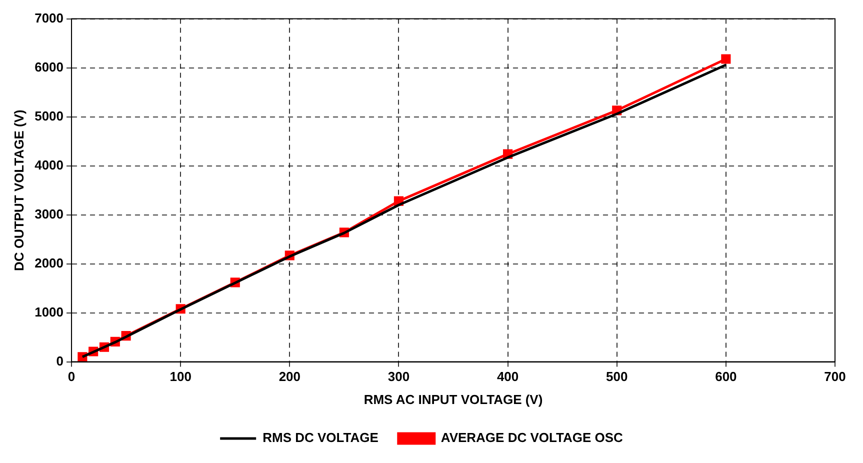 Image resolution: width=863 pixels, height=463 pixels. I want to click on x-tick-label: 500, so click(617, 376).